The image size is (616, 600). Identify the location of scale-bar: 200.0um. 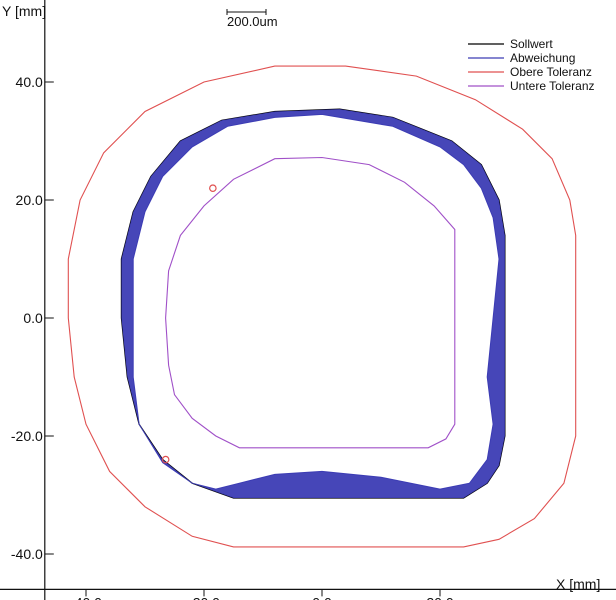
(252, 19).